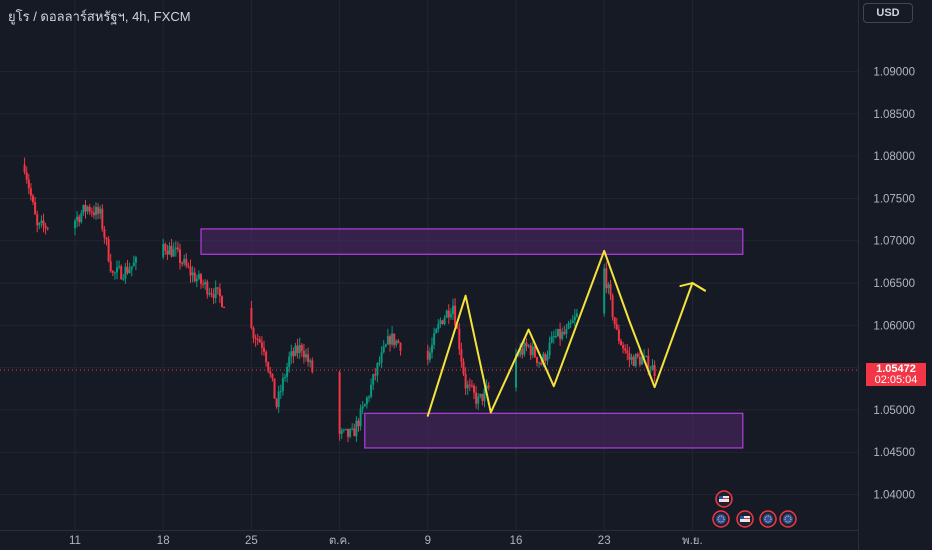  I want to click on time-axis-label: 25, so click(251, 541).